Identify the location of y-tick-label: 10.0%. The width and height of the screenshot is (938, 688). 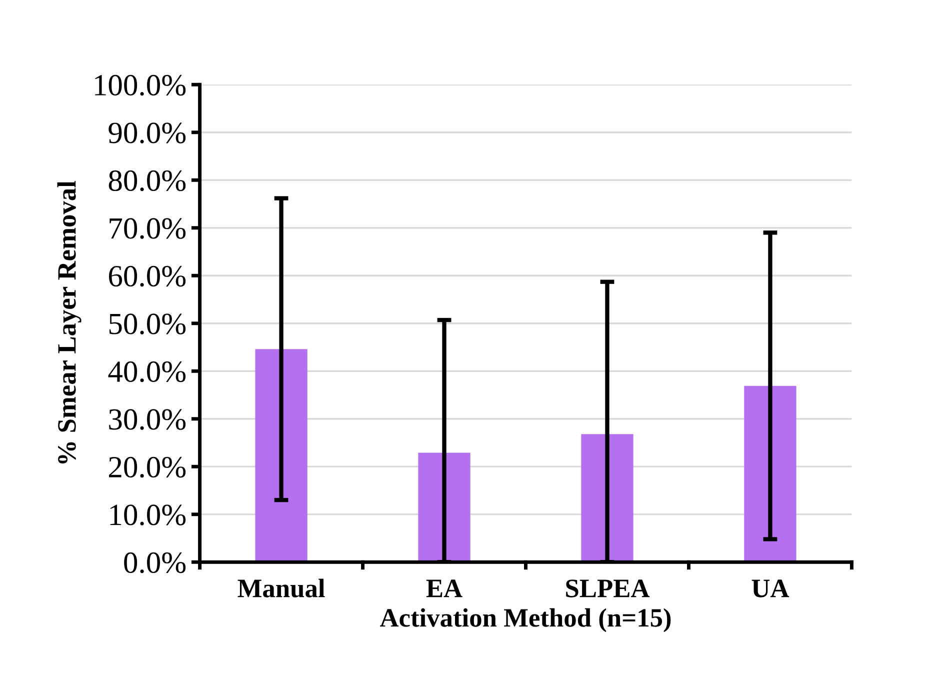
(148, 515).